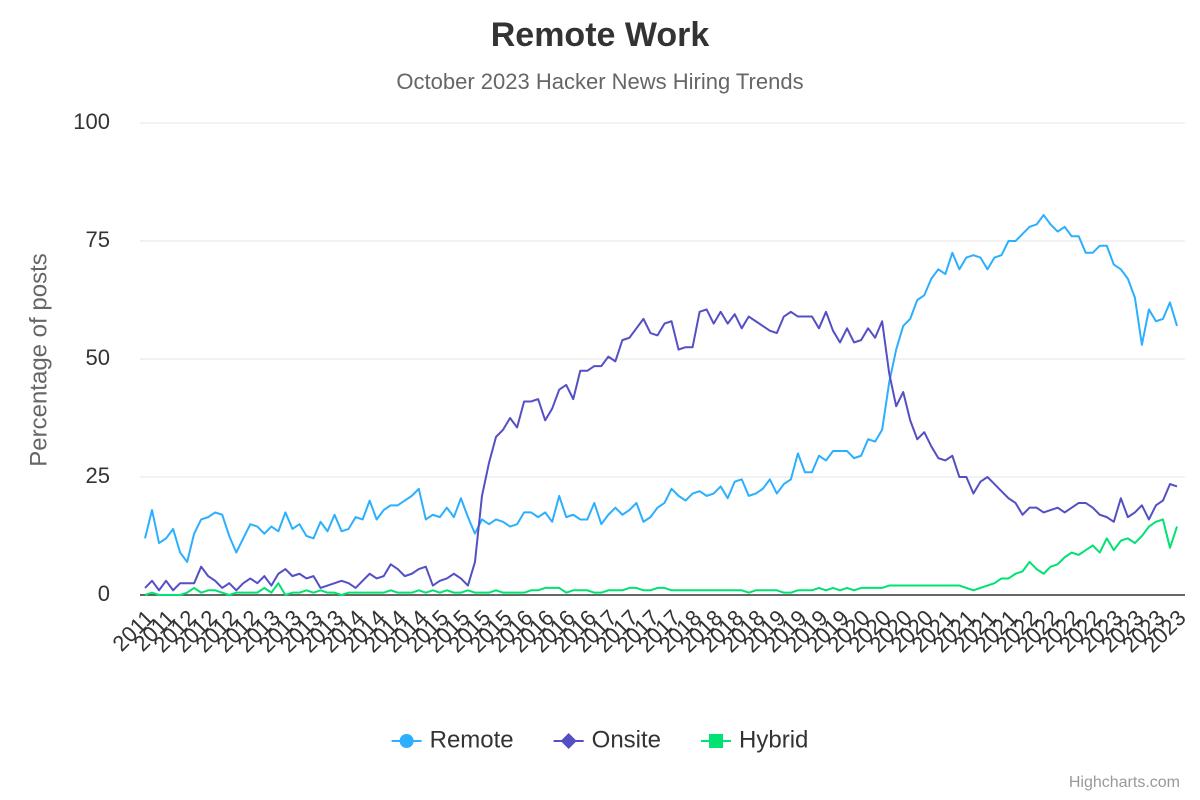 This screenshot has width=1200, height=800. I want to click on y-tick-label: 50, so click(98, 357).